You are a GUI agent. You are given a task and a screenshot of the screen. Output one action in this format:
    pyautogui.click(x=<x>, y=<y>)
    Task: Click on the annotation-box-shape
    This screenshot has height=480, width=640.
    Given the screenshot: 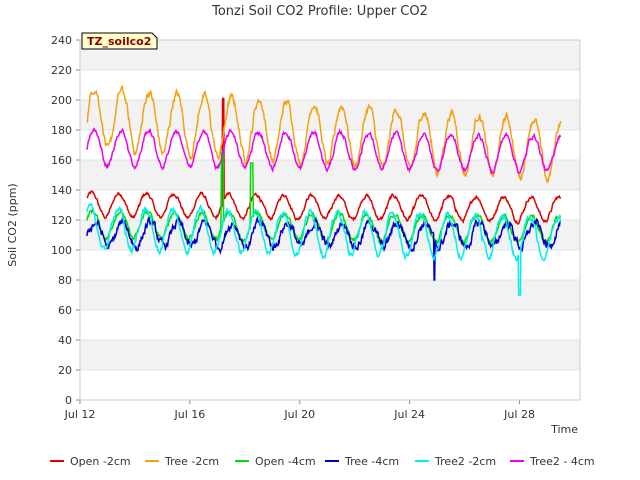 What is the action you would take?
    pyautogui.click(x=119, y=41)
    